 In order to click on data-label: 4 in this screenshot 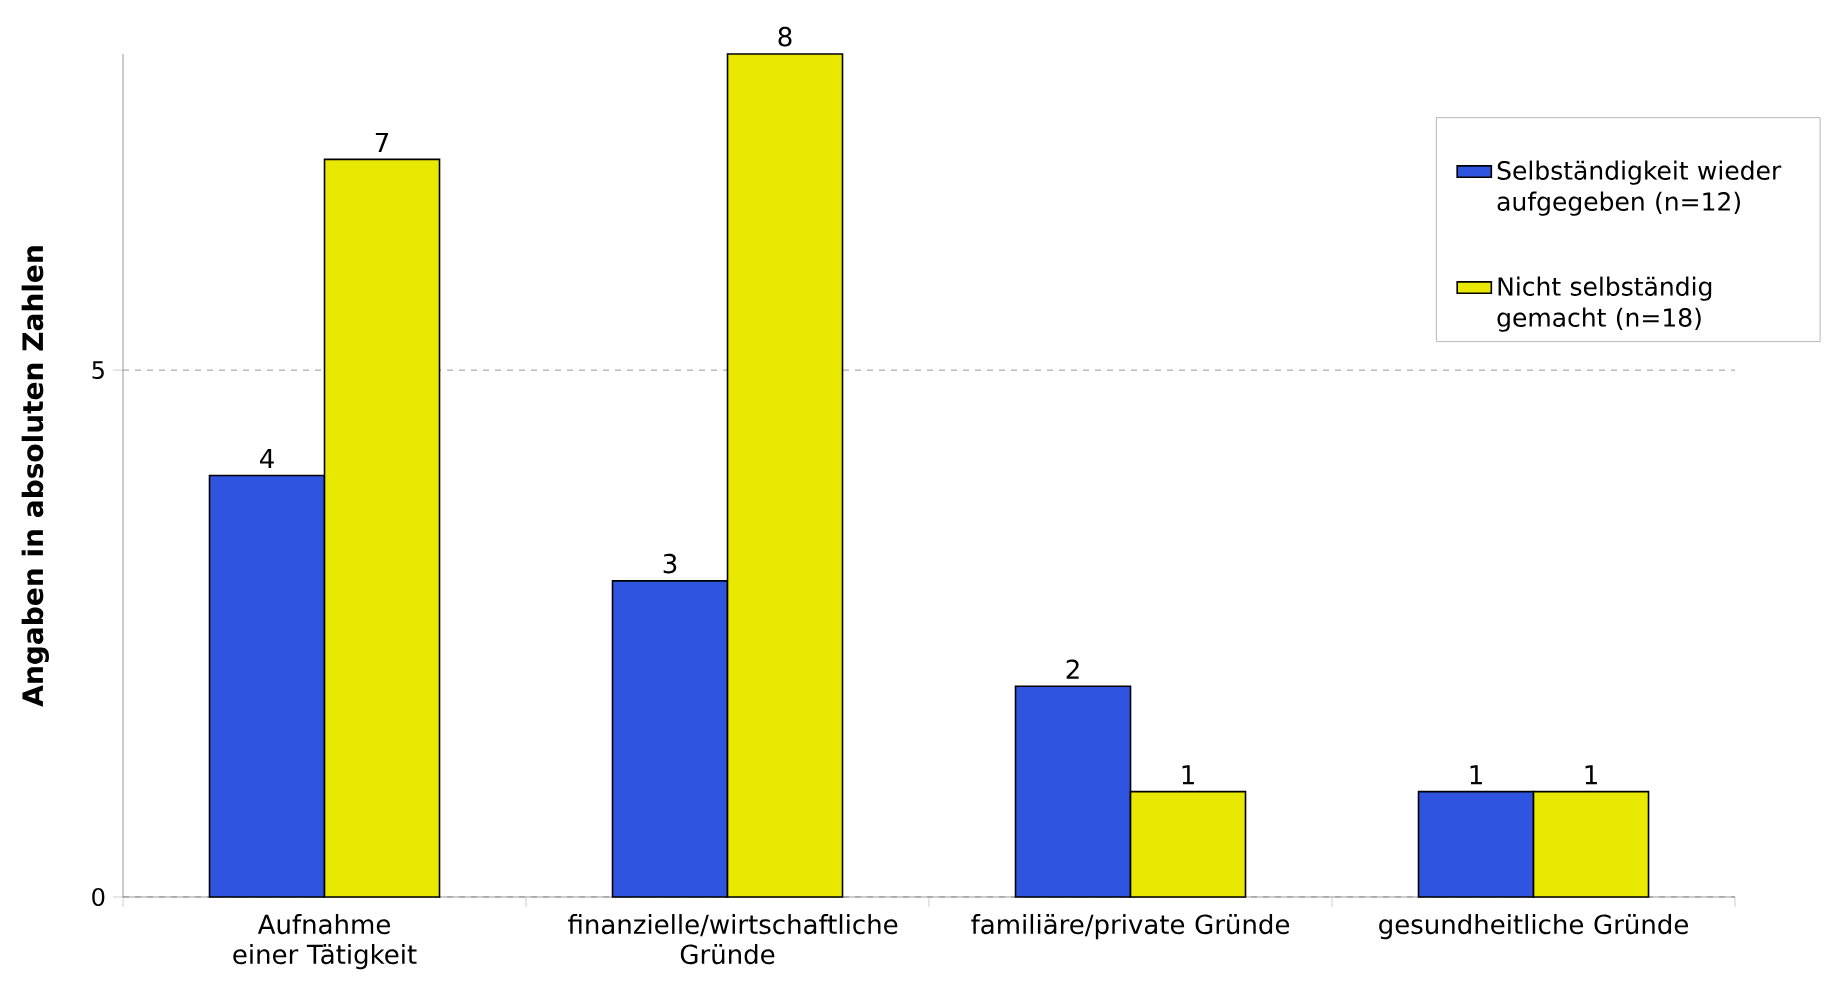, I will do `click(267, 459)`.